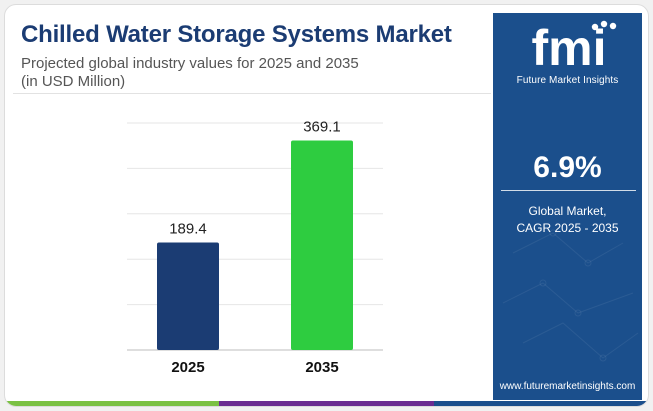 This screenshot has height=411, width=653. Describe the element at coordinates (567, 167) in the screenshot. I see `cagr-value: 6.9%` at that location.